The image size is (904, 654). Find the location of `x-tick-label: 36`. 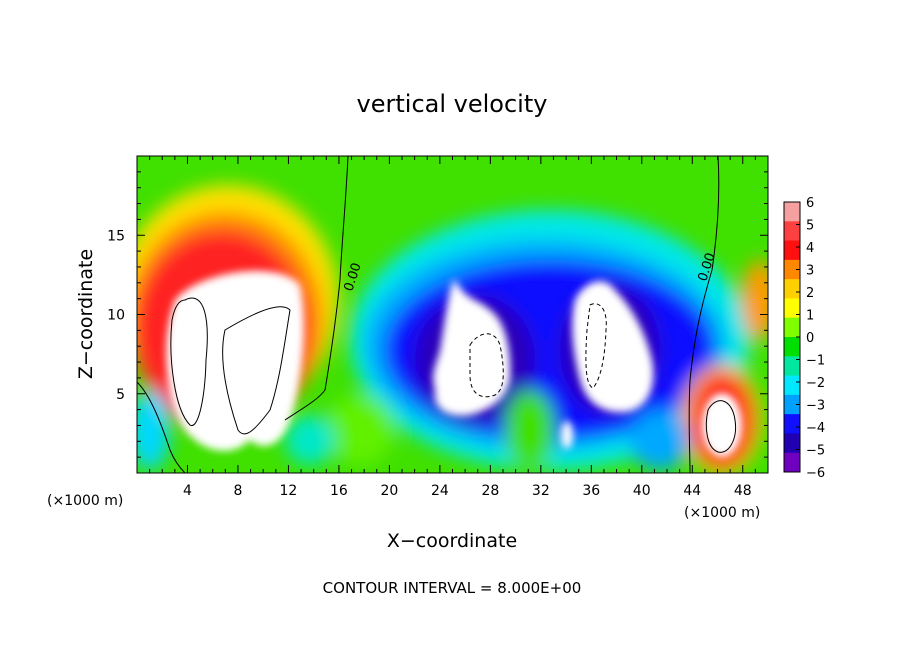

x-tick-label: 36 is located at coordinates (591, 491).